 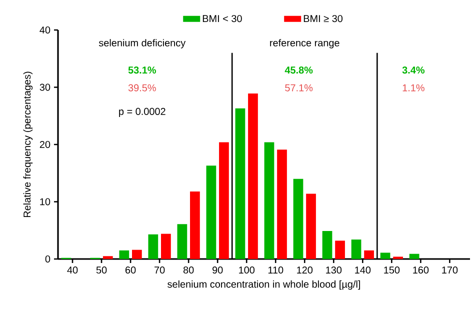 What do you see at coordinates (305, 43) in the screenshot?
I see `annotation: reference range` at bounding box center [305, 43].